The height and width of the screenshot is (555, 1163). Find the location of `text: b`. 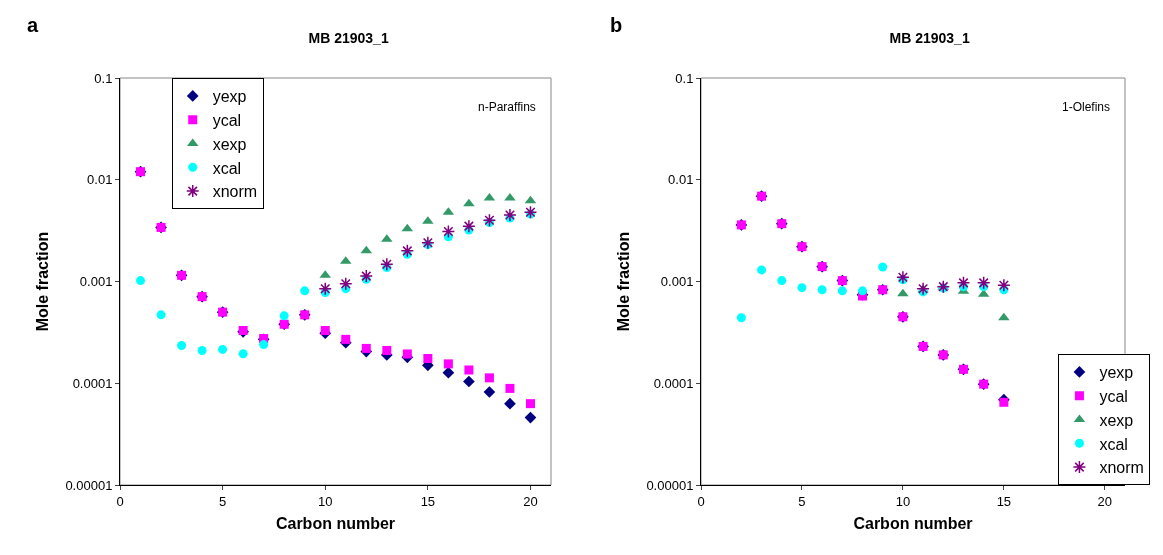

text: b is located at coordinates (616, 25).